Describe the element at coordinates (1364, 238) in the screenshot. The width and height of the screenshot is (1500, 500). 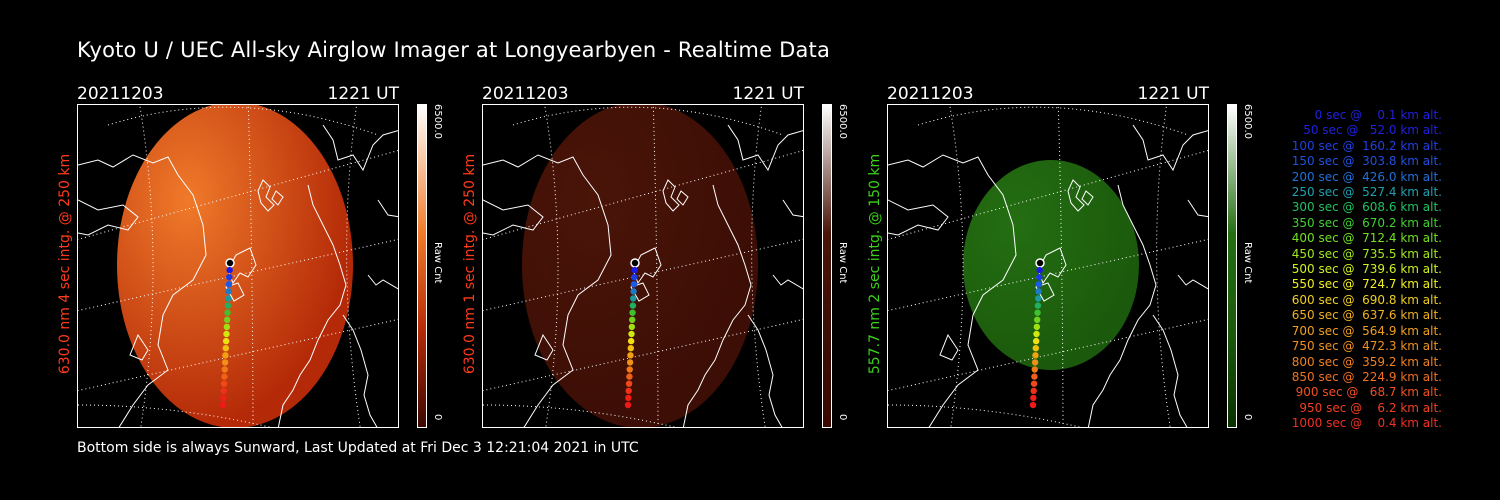
I see `legend-item: 400 sec @ 712.4 km alt.` at that location.